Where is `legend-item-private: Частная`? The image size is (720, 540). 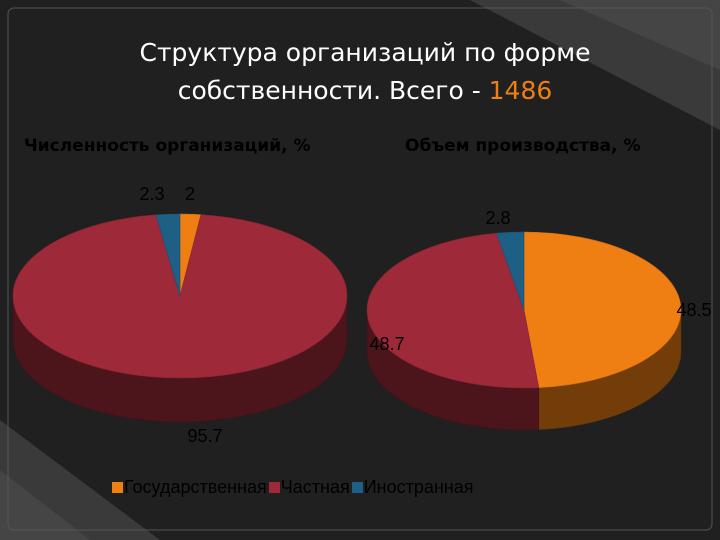 legend-item-private: Частная is located at coordinates (309, 487).